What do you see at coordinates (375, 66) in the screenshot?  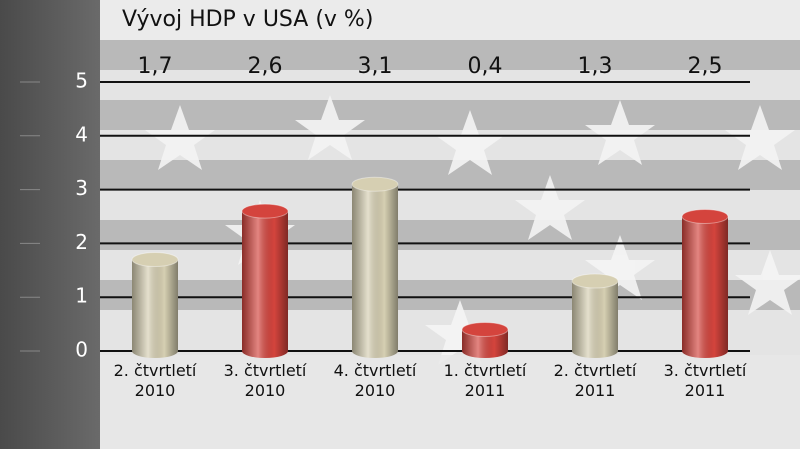 I see `value-label: 3,1` at bounding box center [375, 66].